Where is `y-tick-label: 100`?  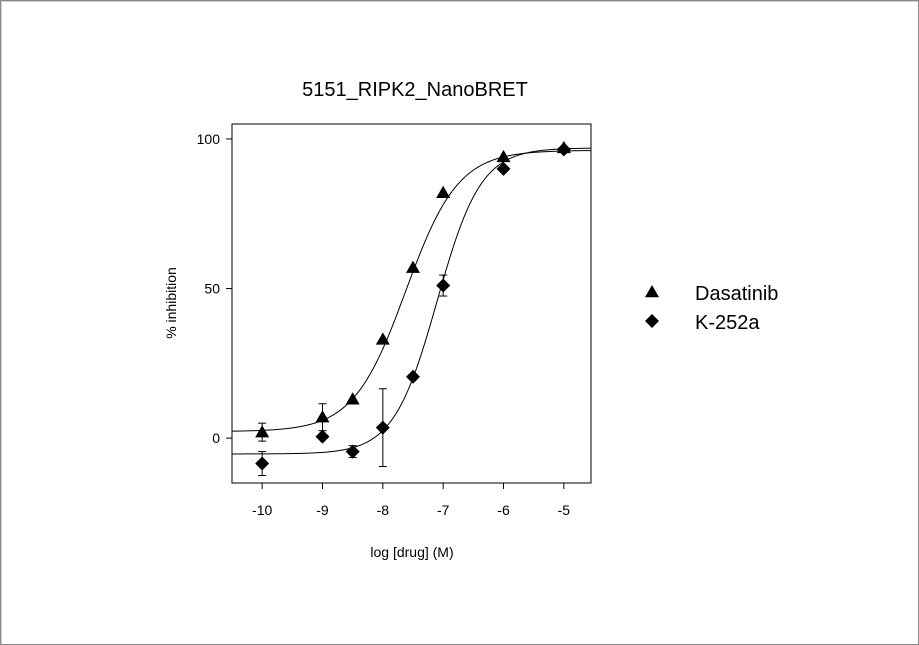 y-tick-label: 100 is located at coordinates (209, 139).